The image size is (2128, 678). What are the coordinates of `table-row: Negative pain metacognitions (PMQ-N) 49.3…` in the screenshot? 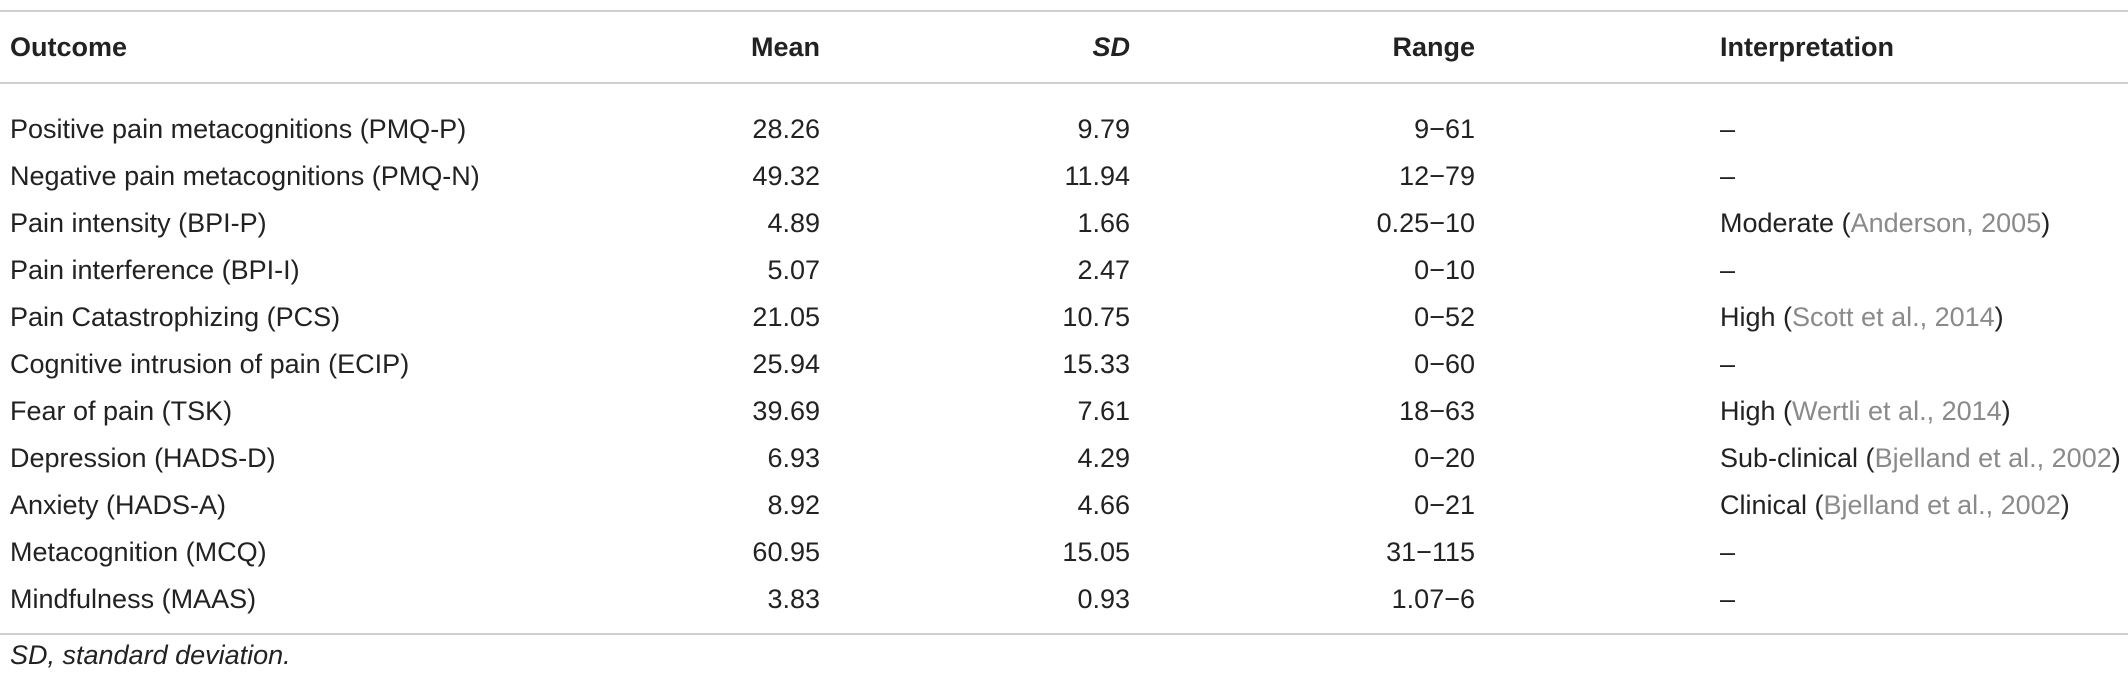 It's located at (1064, 176).